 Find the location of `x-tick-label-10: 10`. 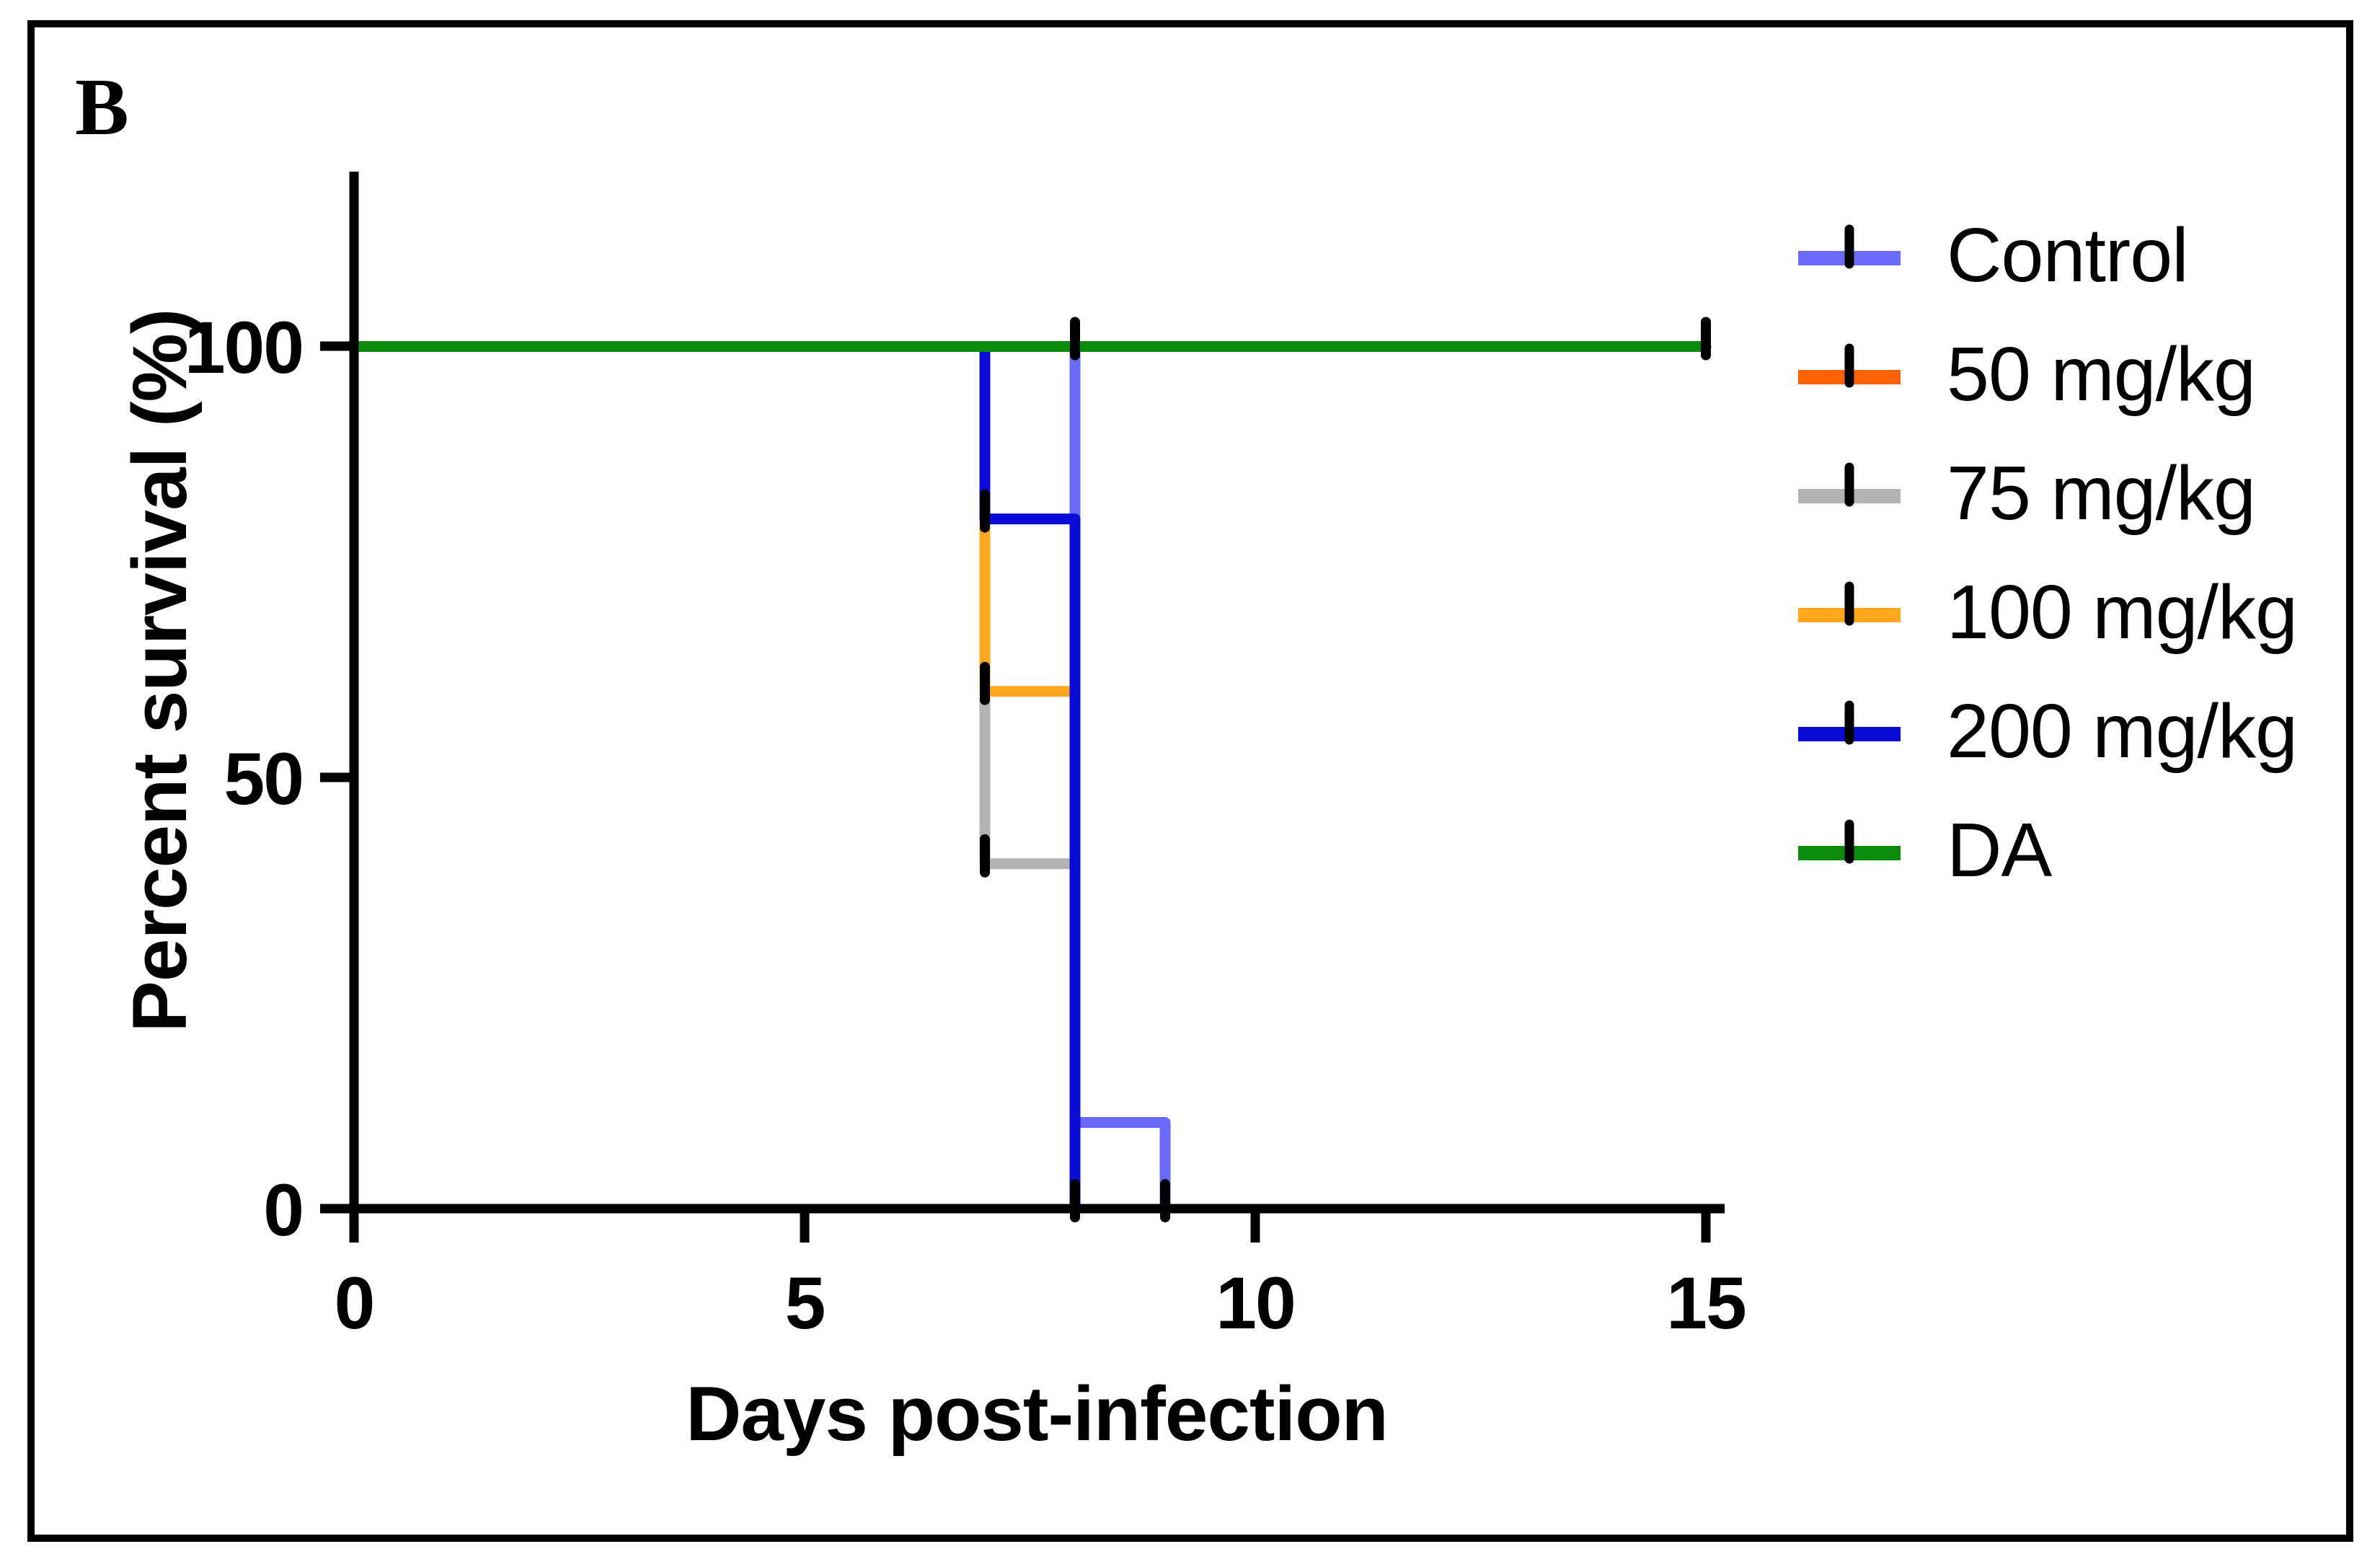

x-tick-label-10: 10 is located at coordinates (1255, 1303).